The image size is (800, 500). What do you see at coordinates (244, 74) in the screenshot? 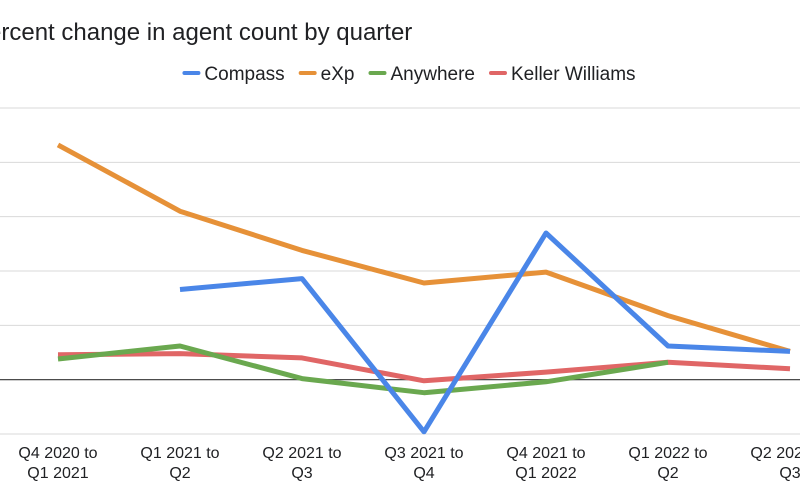
I see `legend-label-compass: Compass` at bounding box center [244, 74].